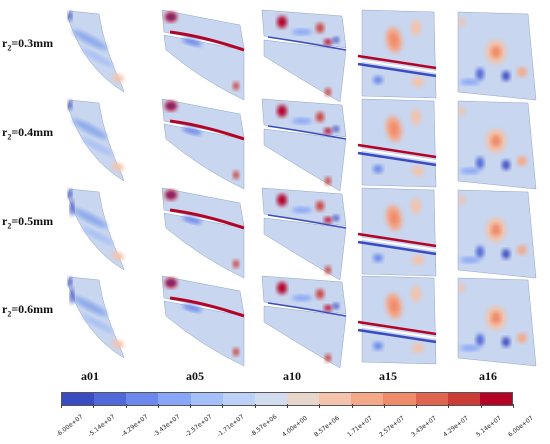 The width and height of the screenshot is (550, 444). What do you see at coordinates (195, 376) in the screenshot?
I see `column-label-a05: a05` at bounding box center [195, 376].